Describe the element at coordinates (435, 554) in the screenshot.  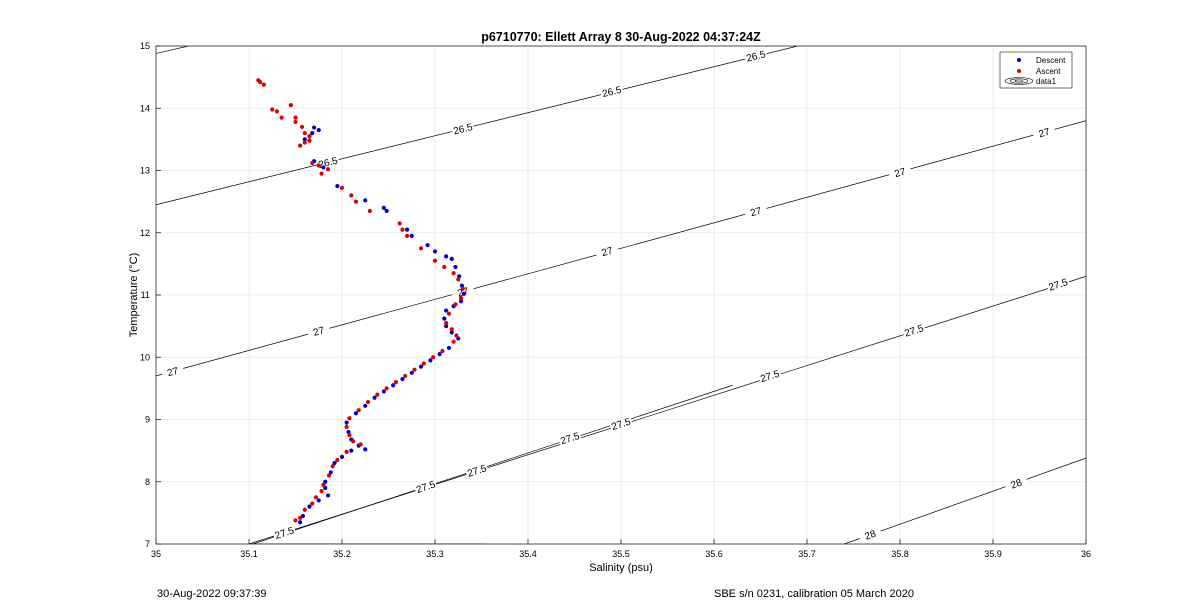
I see `x-tick-label: 35.3` at that location.